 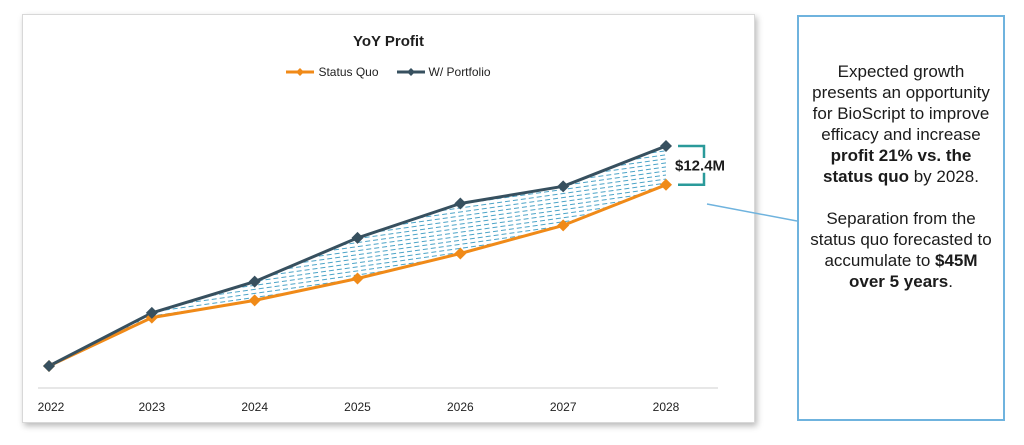 I want to click on legend-swatch-status-quo, so click(x=300, y=72).